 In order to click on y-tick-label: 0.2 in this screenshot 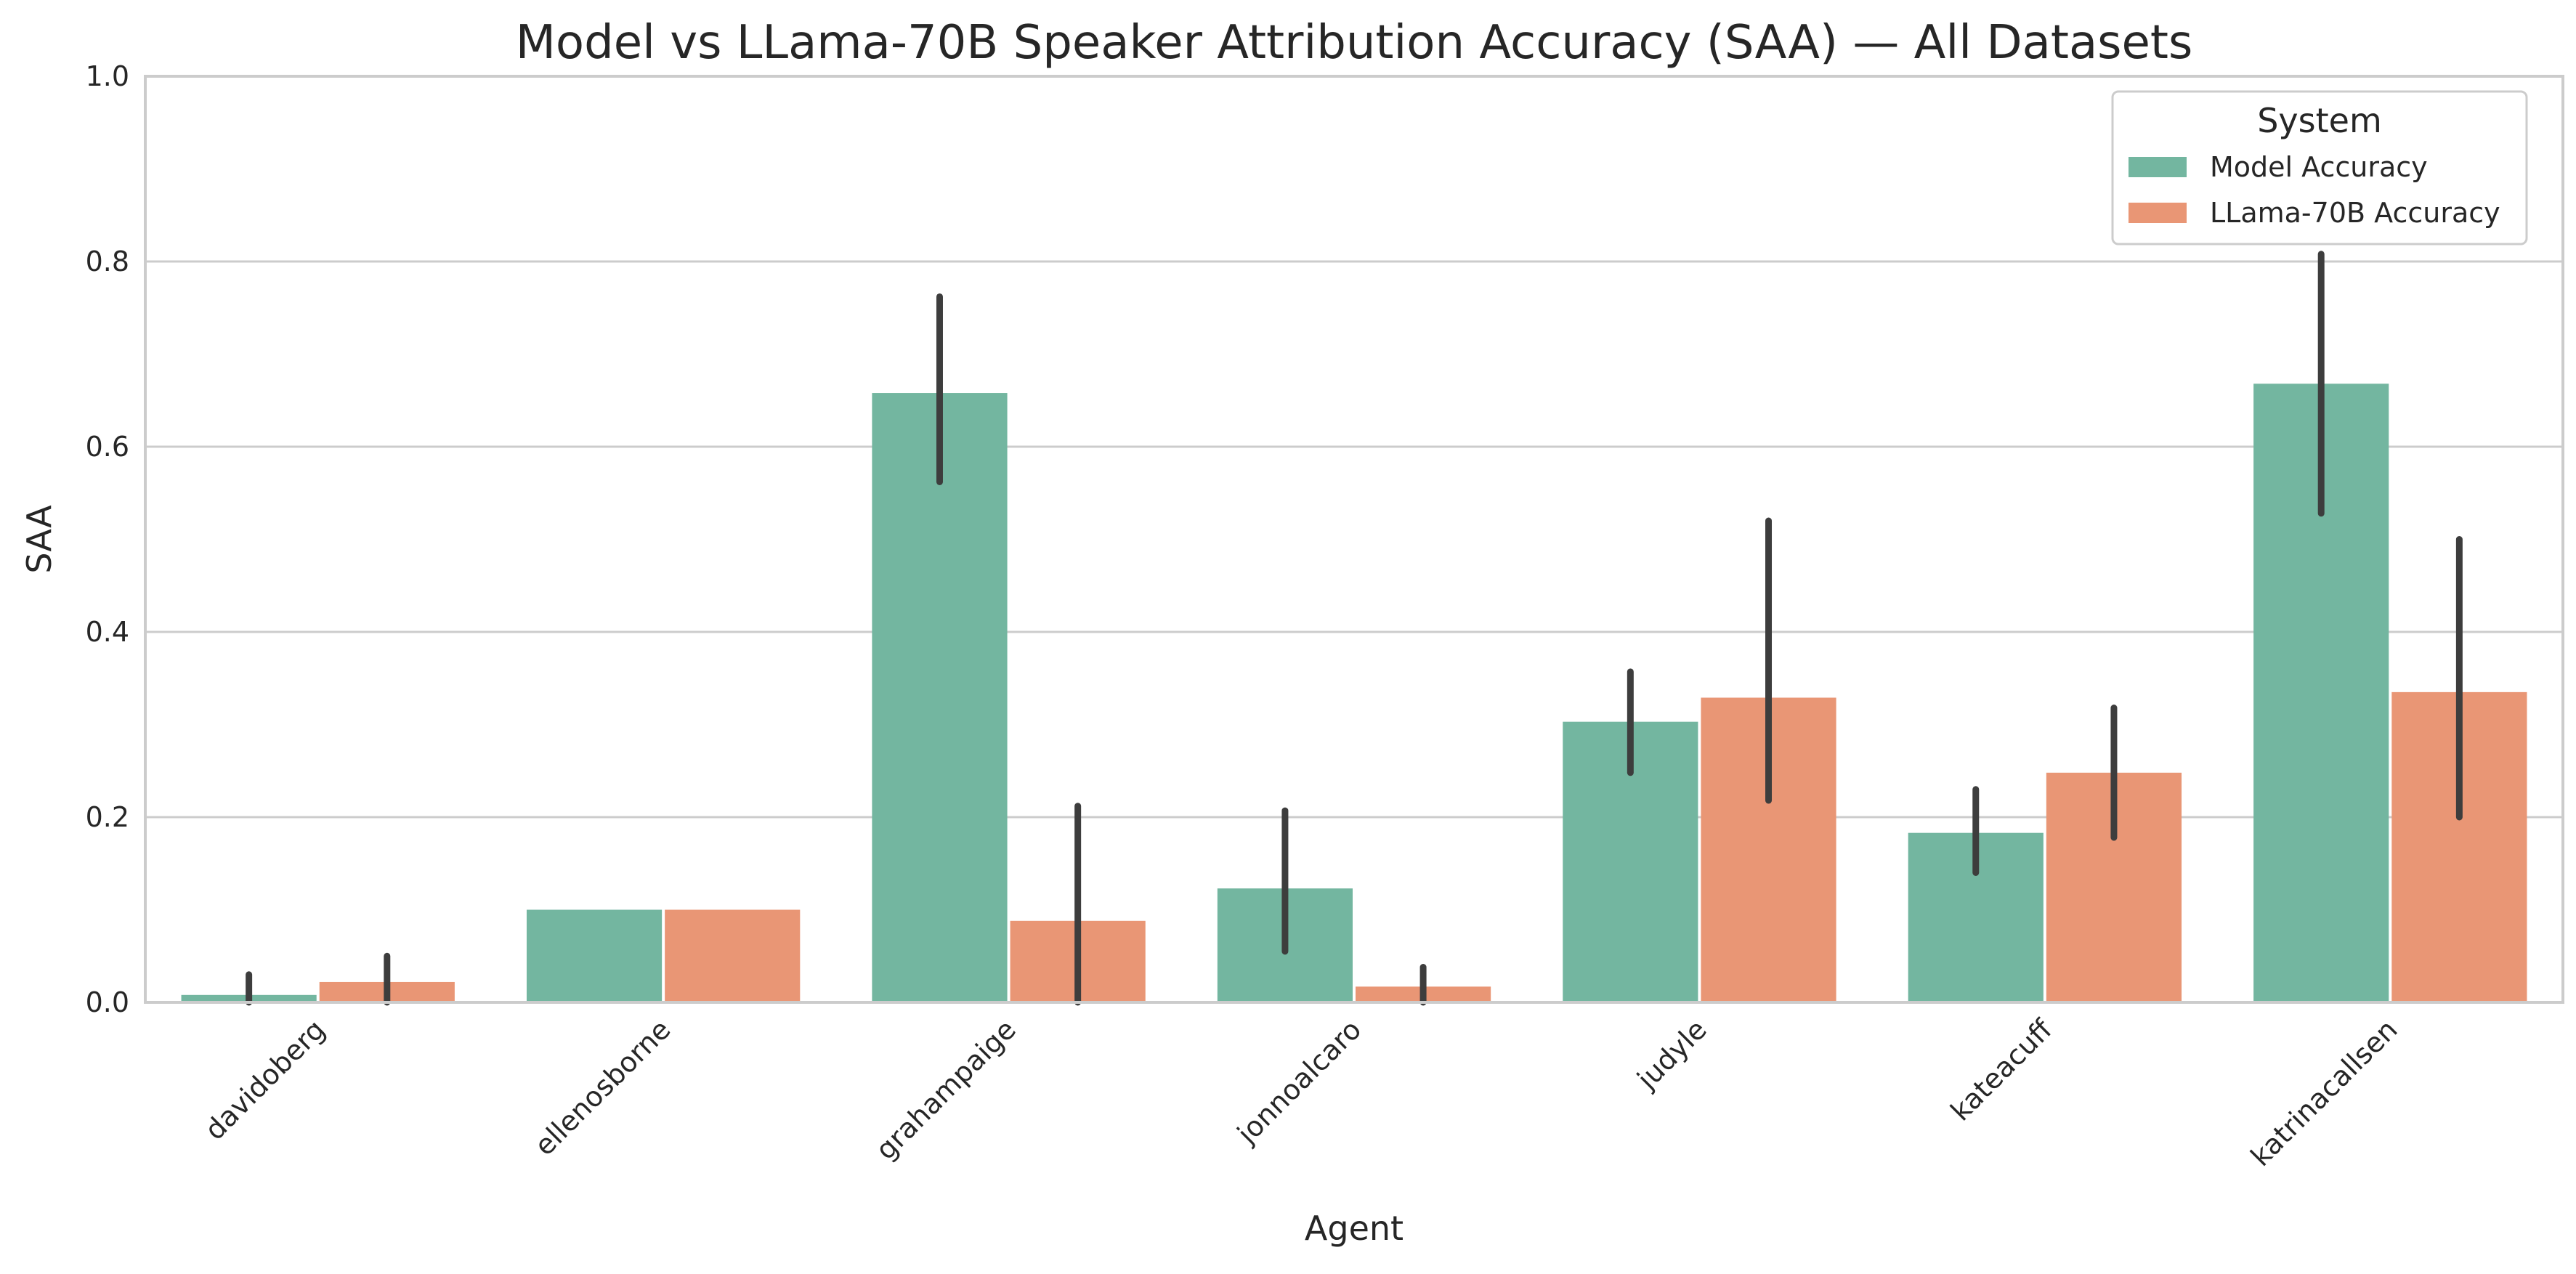, I will do `click(108, 817)`.